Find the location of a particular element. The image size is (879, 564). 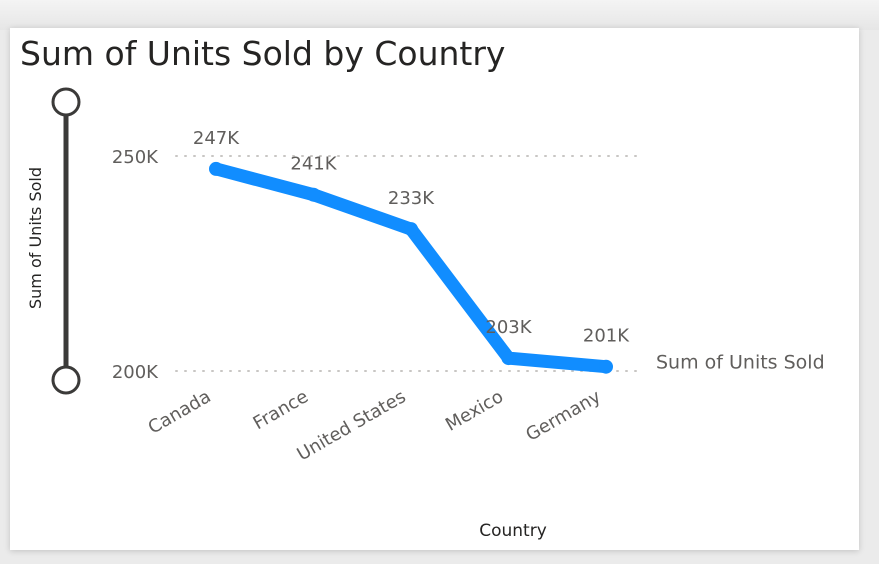

slider-handle-top is located at coordinates (66, 102).